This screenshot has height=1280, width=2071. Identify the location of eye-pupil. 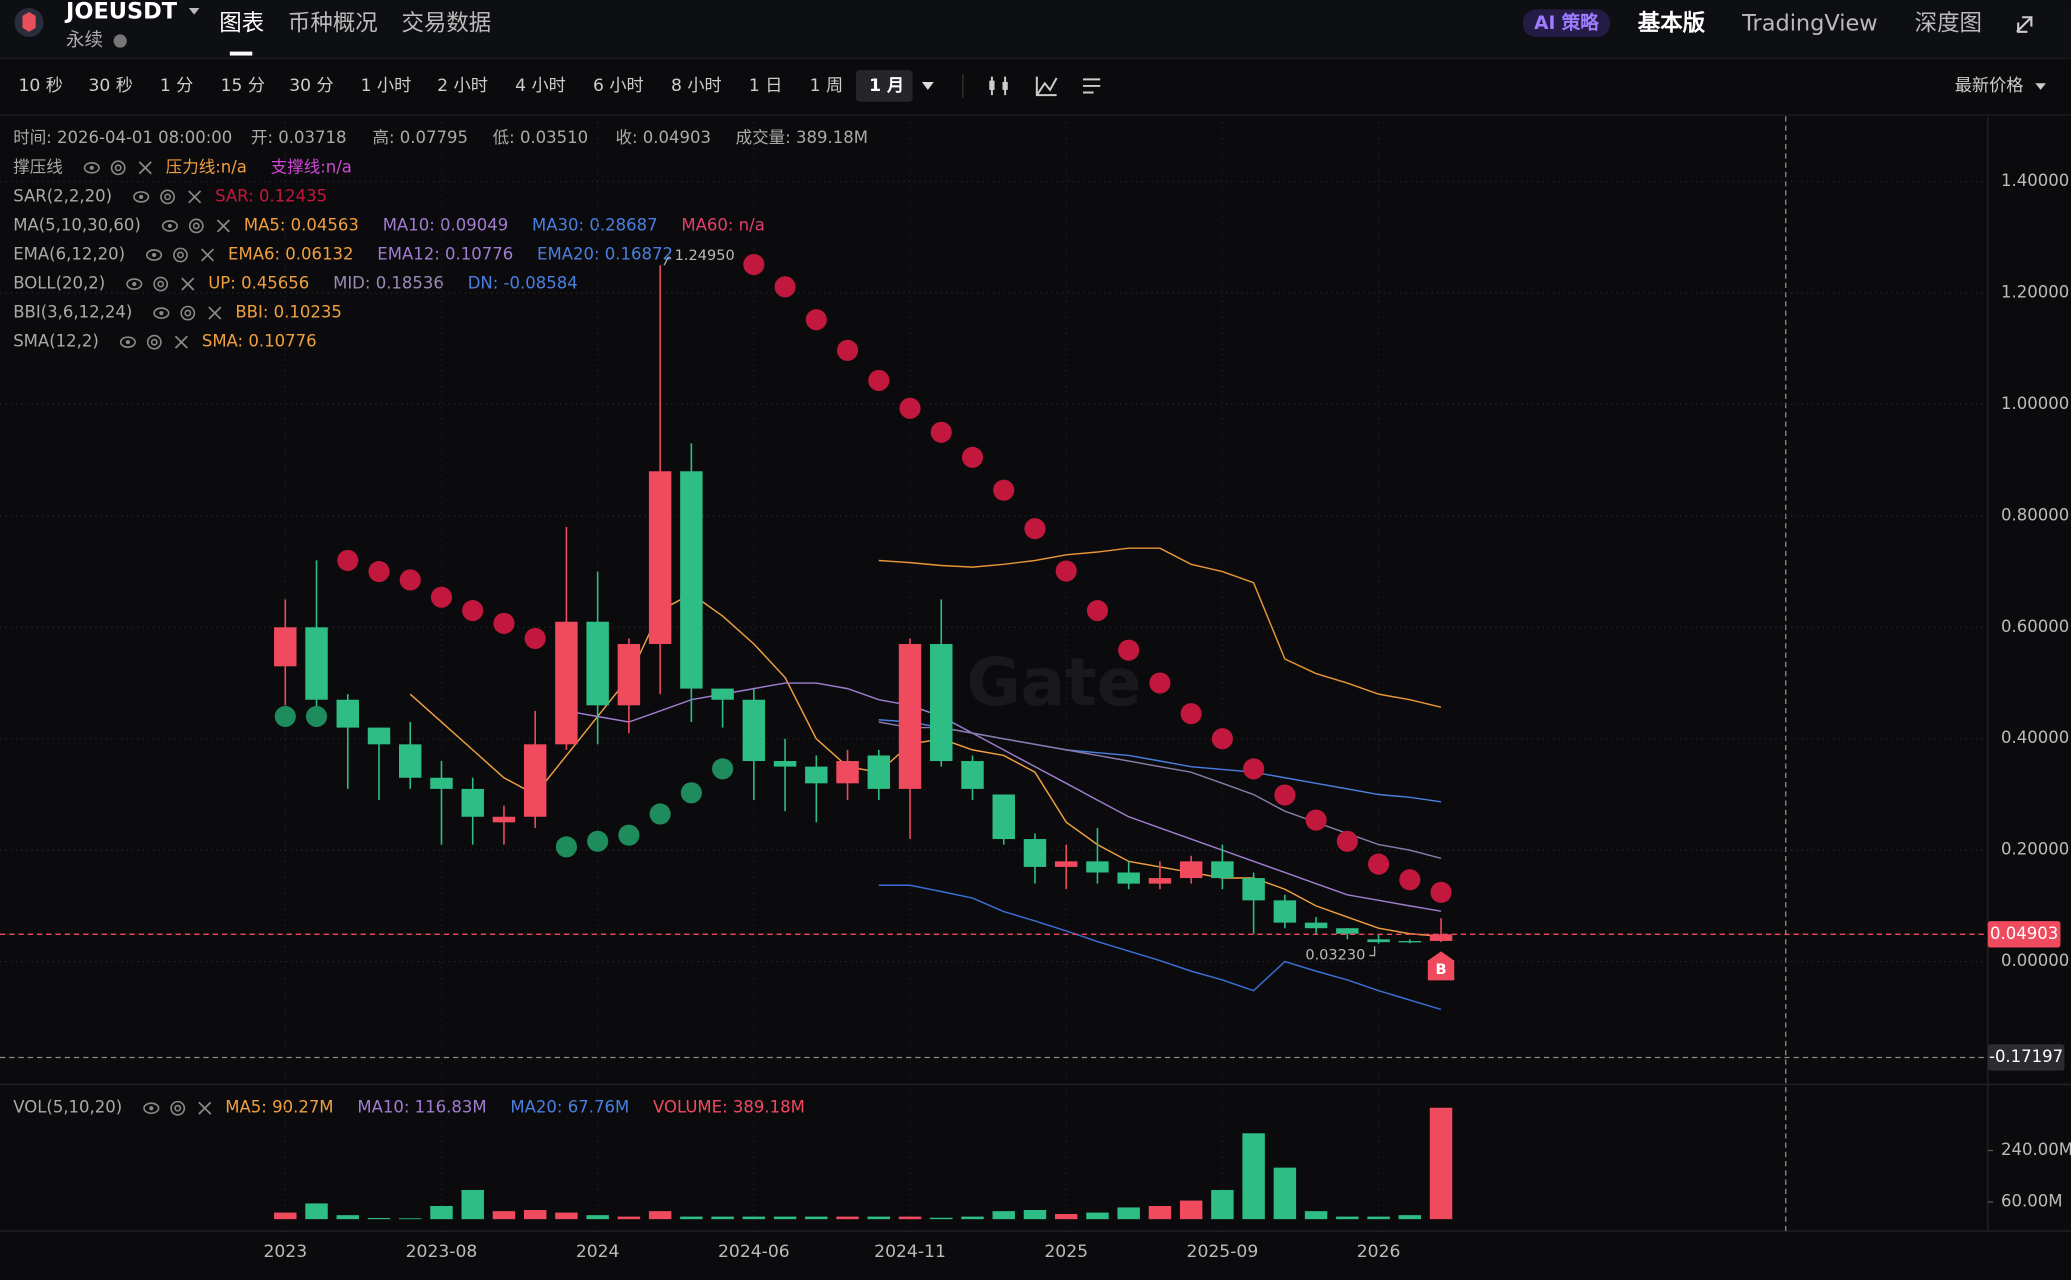
(134, 284).